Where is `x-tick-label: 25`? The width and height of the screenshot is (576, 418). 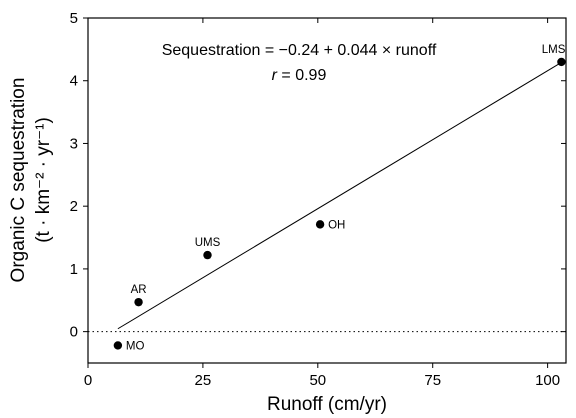 x-tick-label: 25 is located at coordinates (203, 380).